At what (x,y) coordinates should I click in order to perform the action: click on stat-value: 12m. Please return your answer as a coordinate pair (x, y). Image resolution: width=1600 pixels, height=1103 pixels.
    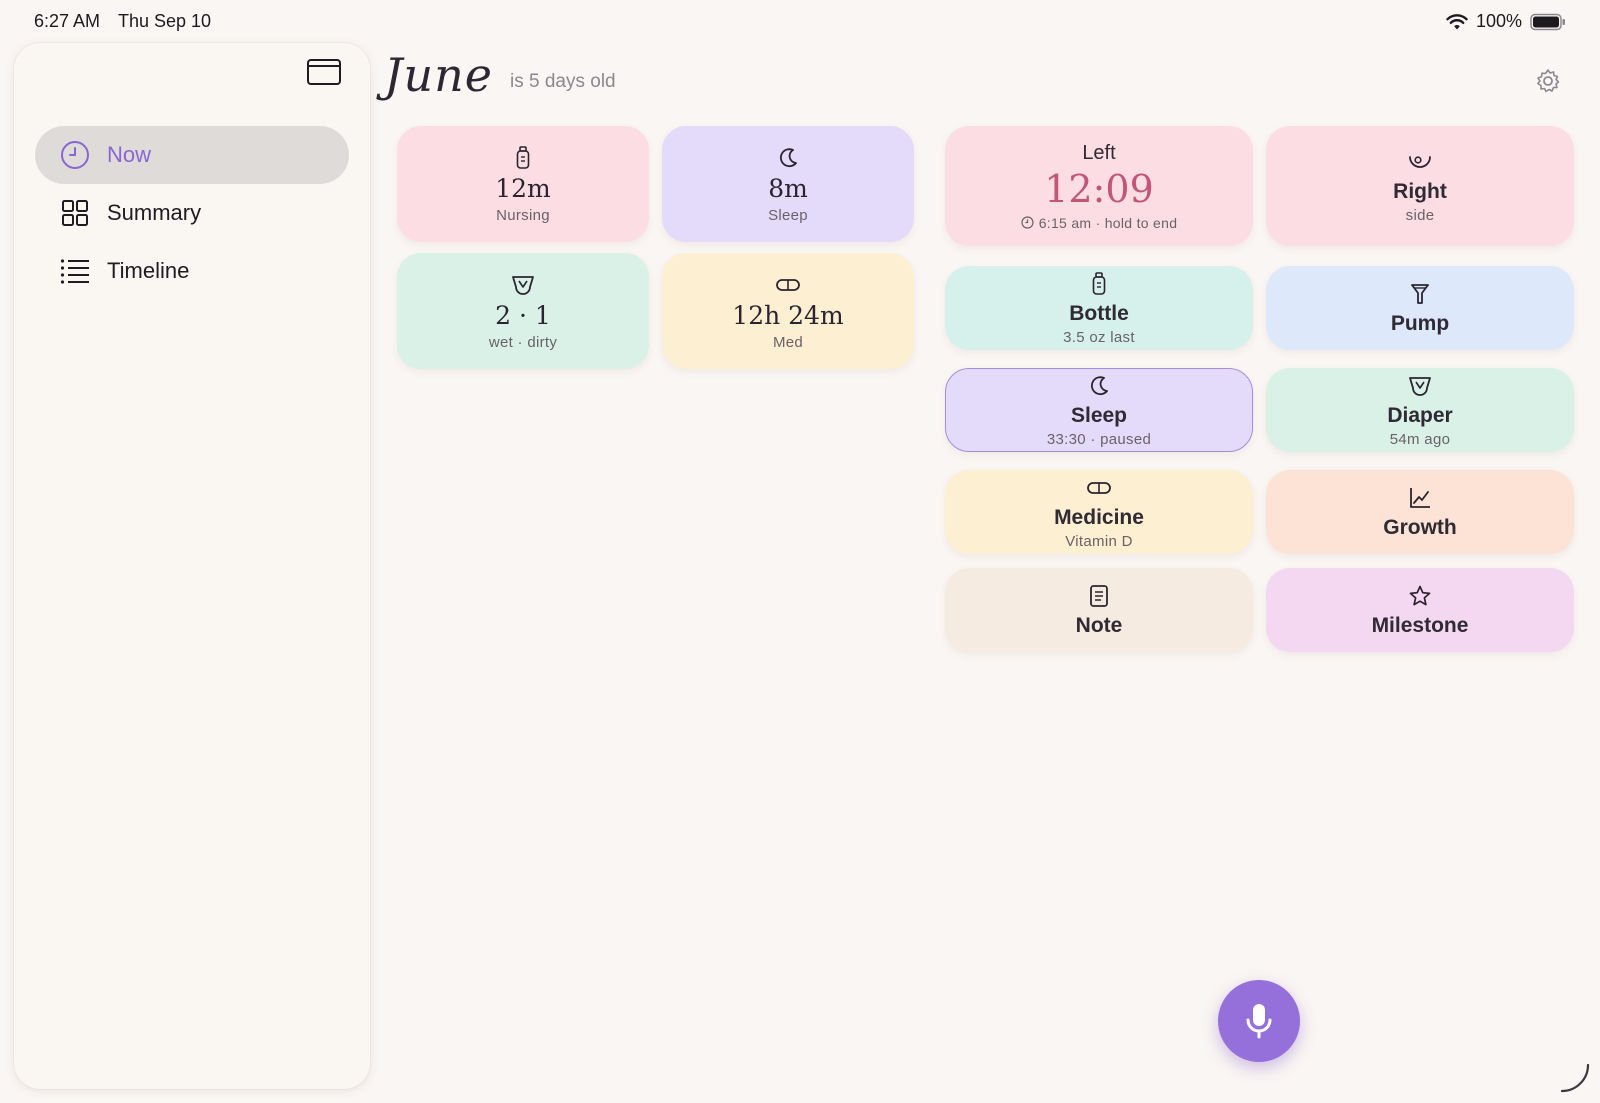
    Looking at the image, I should click on (523, 188).